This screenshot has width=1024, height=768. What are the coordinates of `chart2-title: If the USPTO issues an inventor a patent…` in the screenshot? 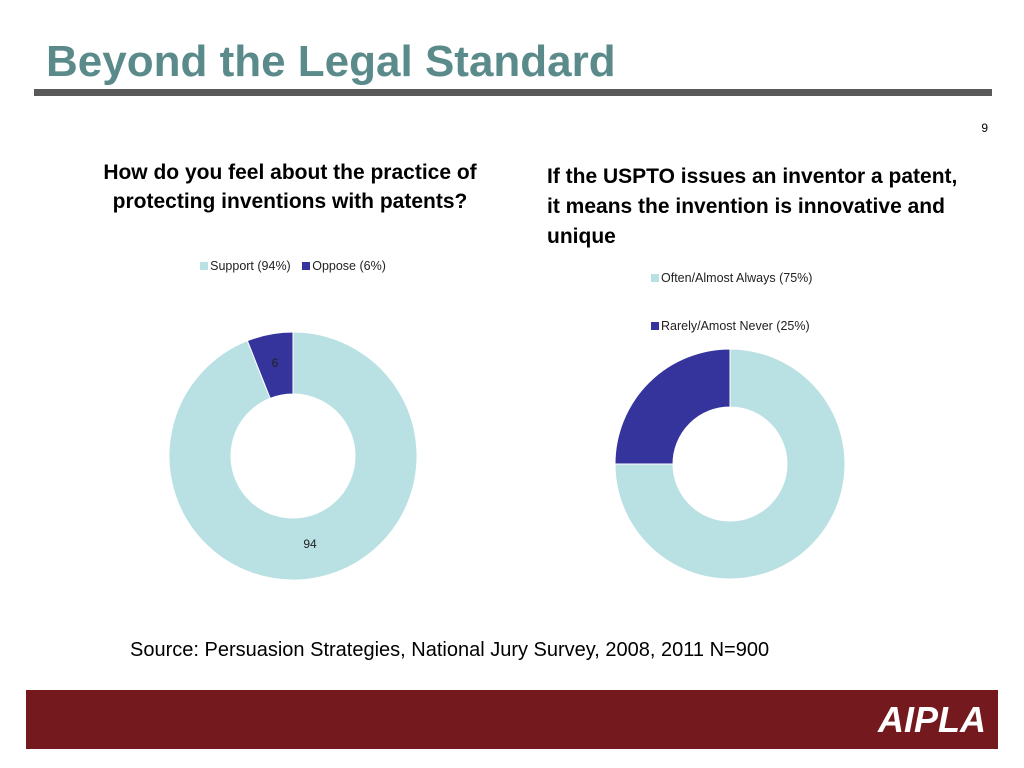 It's located at (752, 206).